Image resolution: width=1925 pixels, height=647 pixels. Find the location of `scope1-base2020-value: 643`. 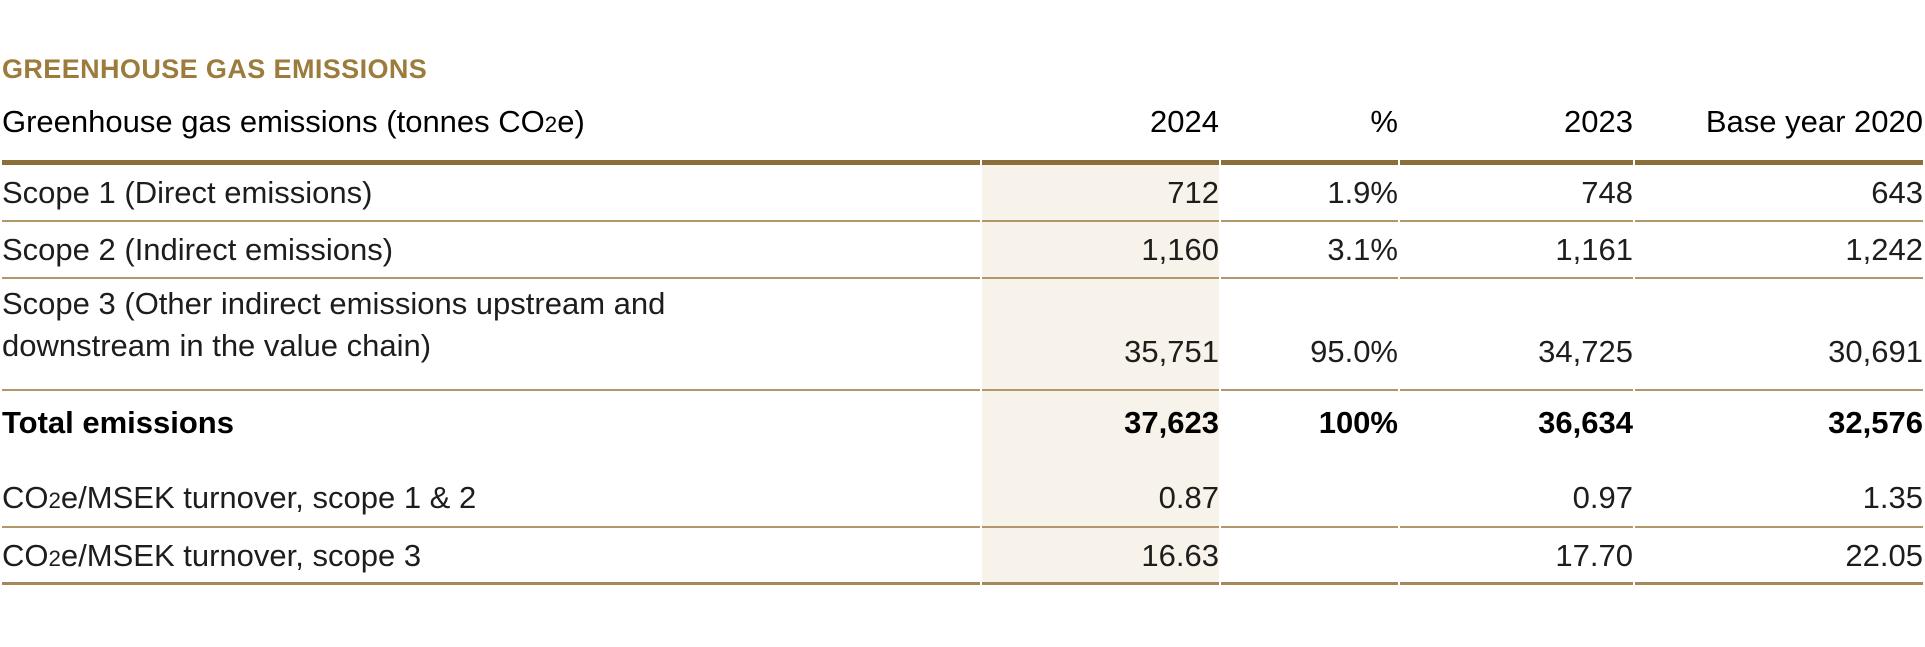

scope1-base2020-value: 643 is located at coordinates (1779, 193).